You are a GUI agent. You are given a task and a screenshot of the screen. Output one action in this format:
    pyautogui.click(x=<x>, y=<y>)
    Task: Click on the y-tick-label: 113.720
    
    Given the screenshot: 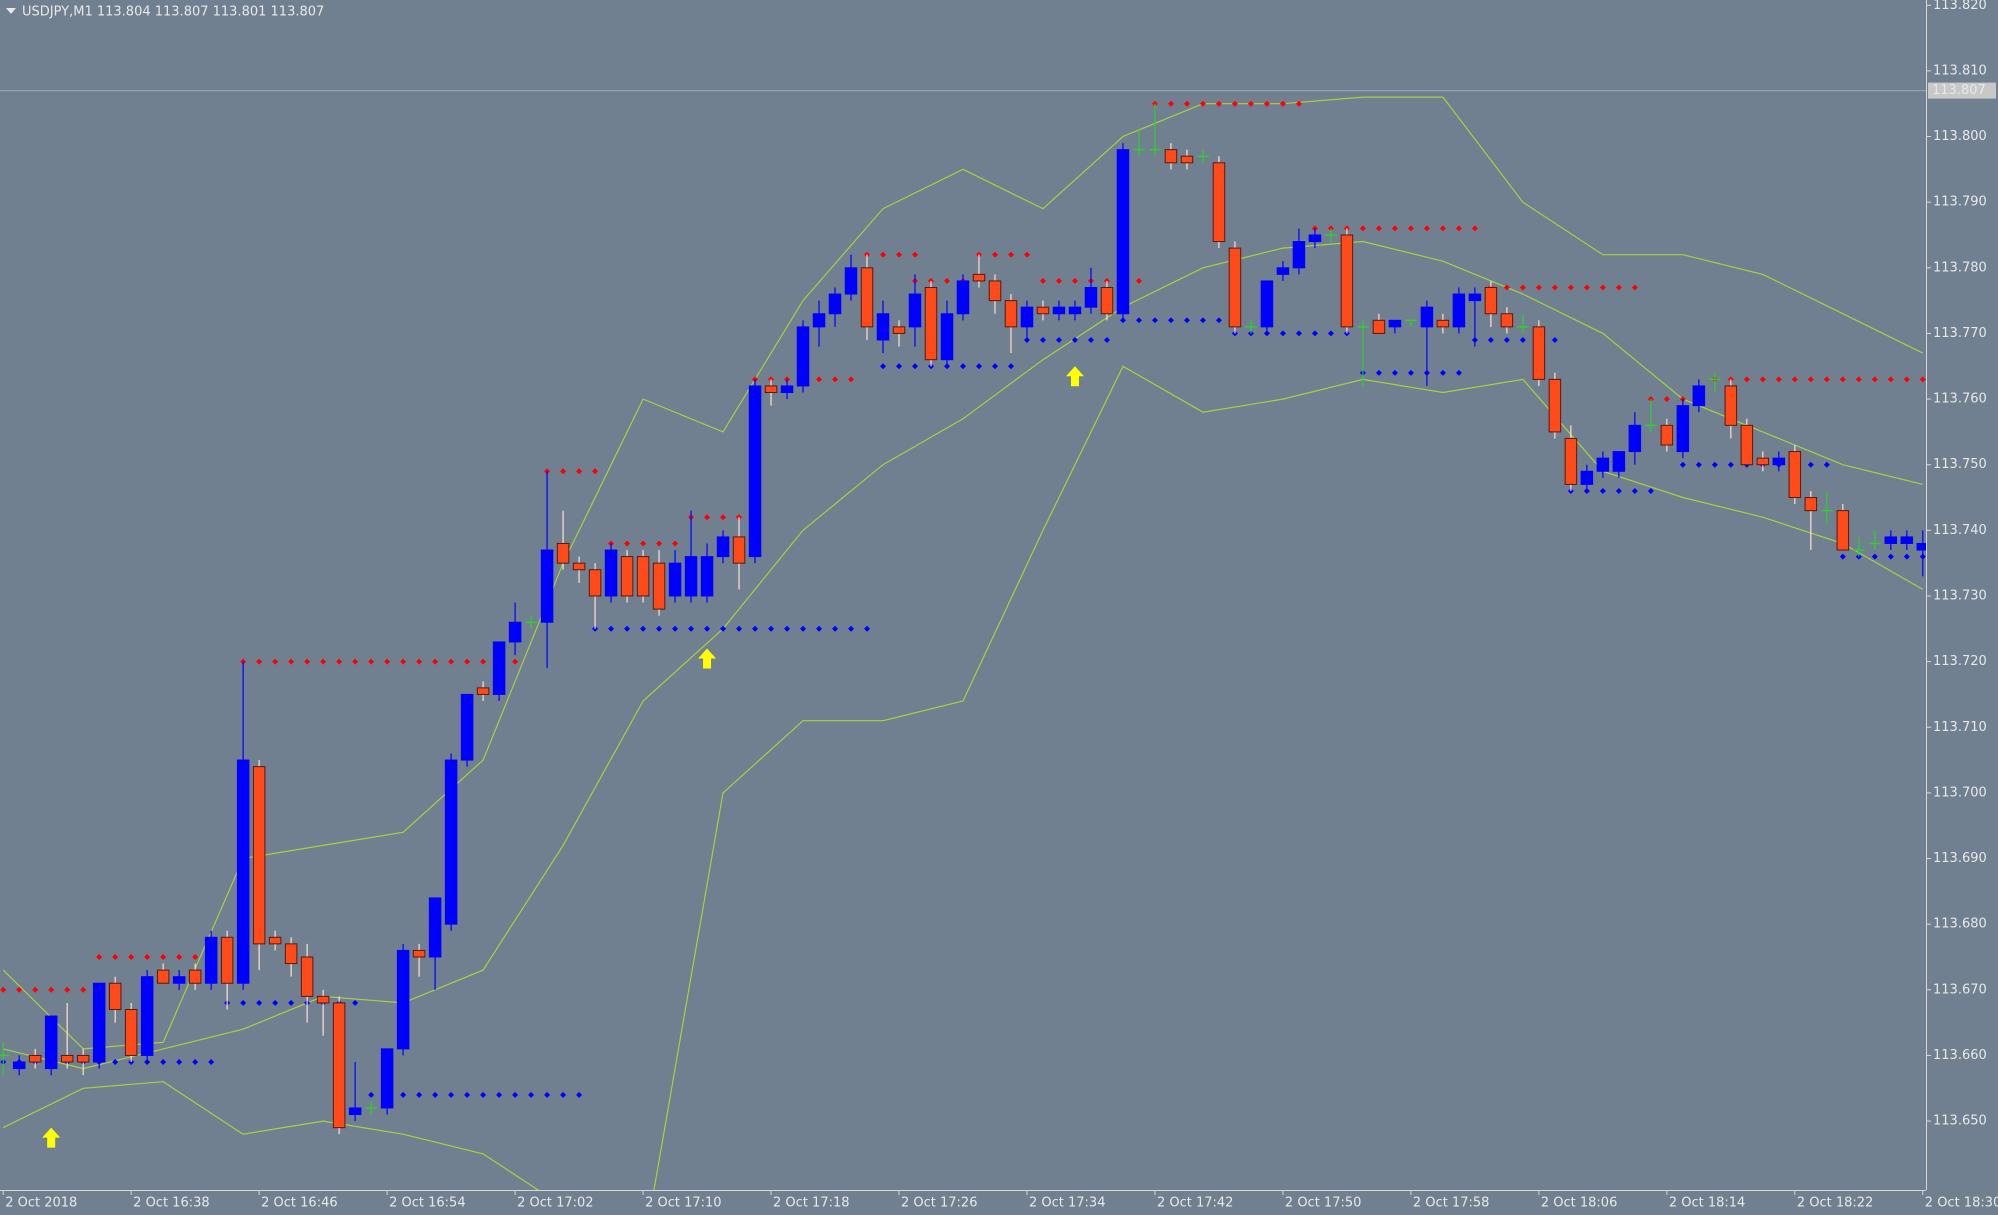 What is the action you would take?
    pyautogui.click(x=1960, y=661)
    